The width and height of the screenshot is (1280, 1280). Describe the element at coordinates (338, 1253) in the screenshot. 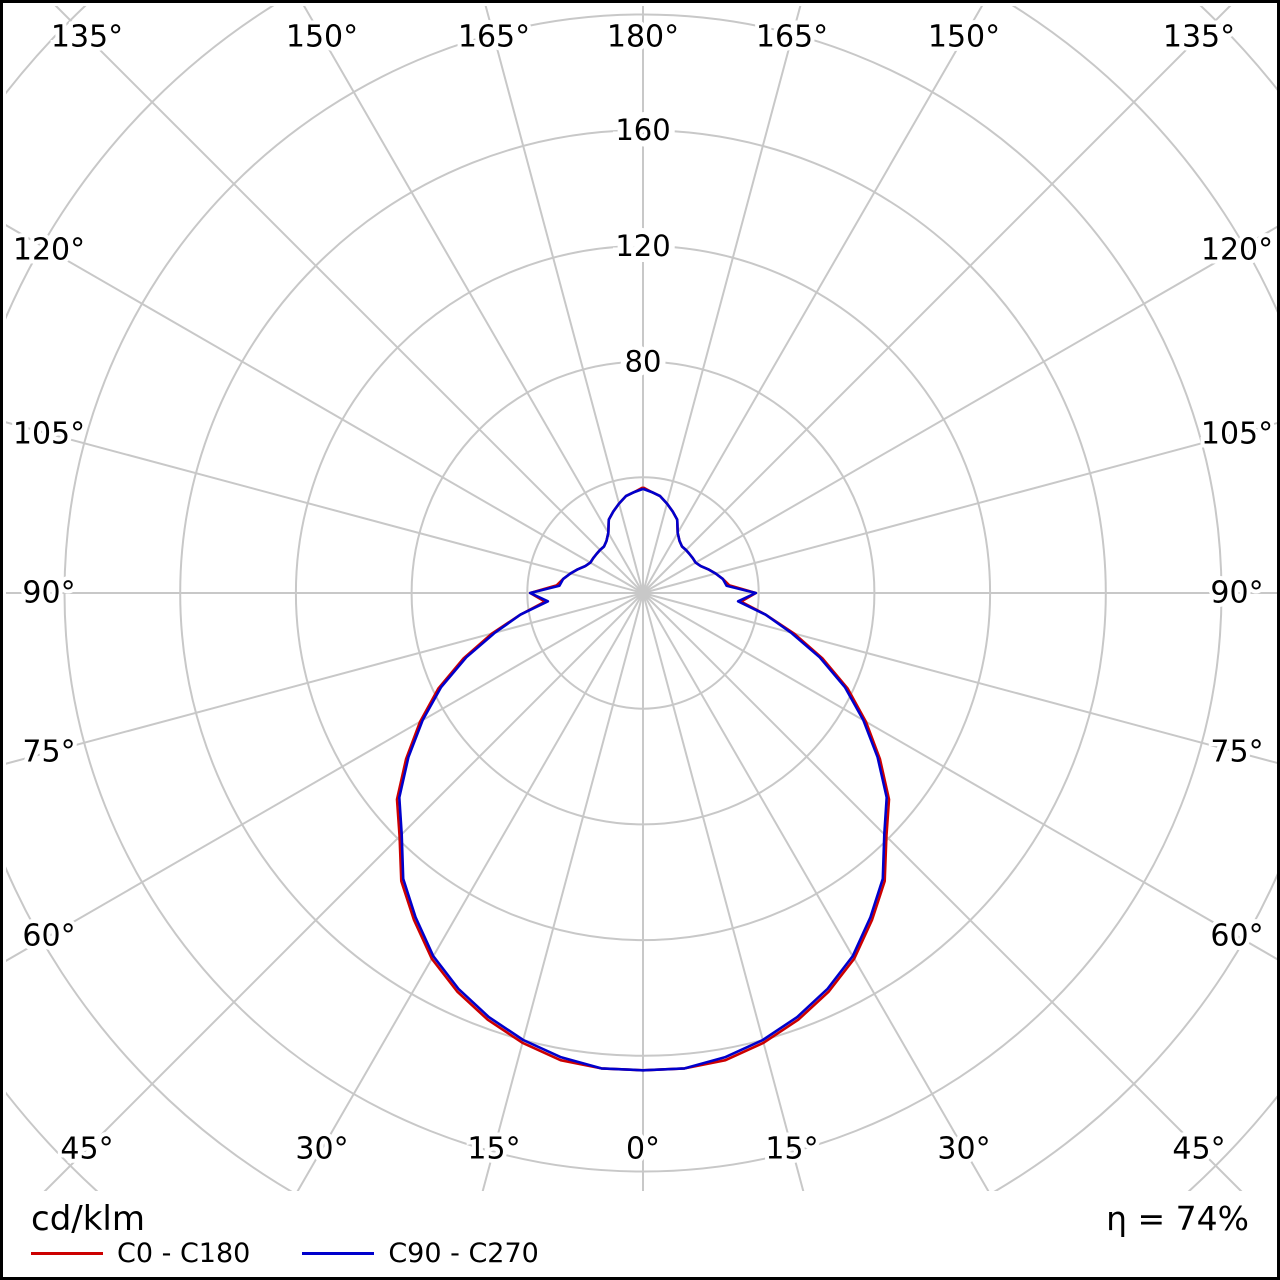

I see `legend-line-c90-c270-icon` at that location.